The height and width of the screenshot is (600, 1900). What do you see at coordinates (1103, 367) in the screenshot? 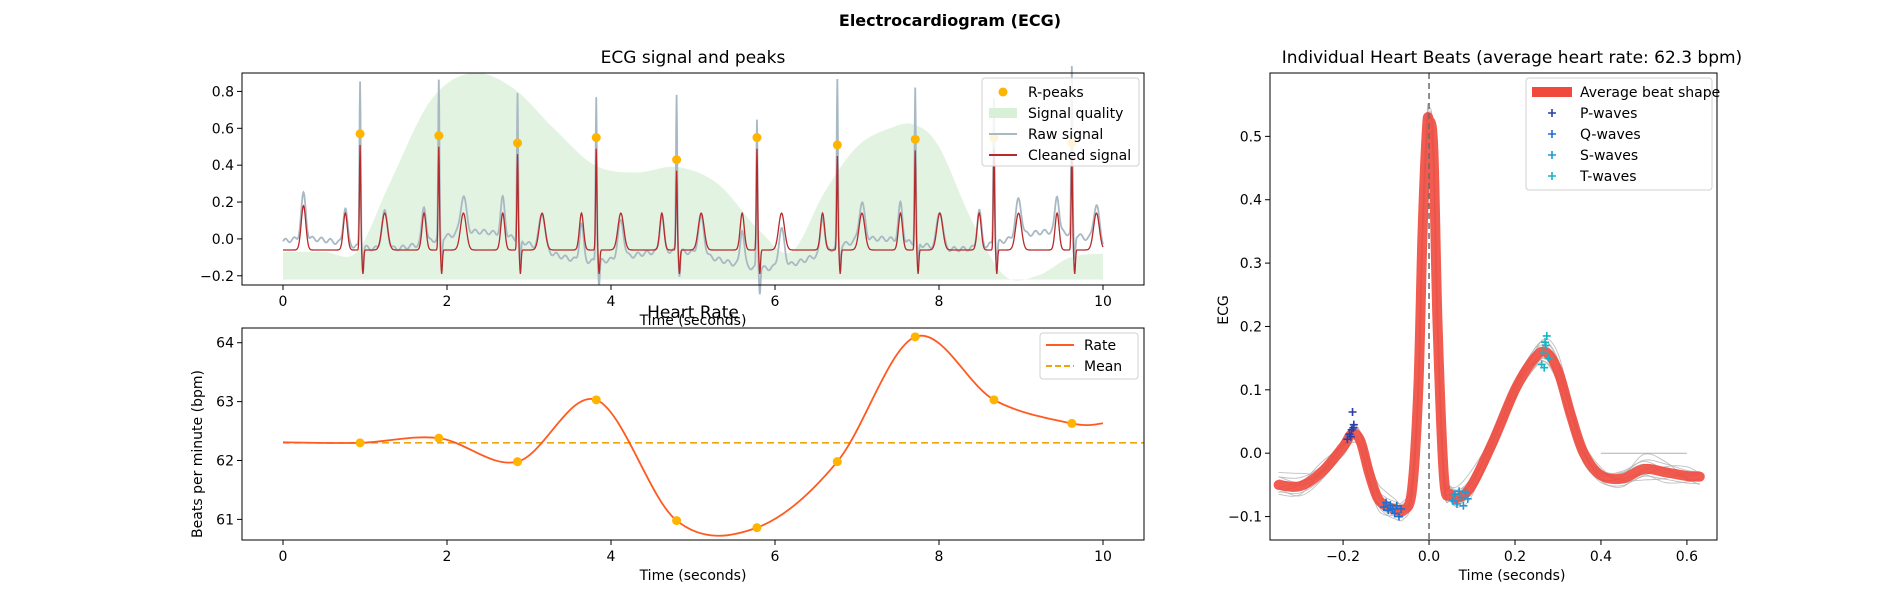
I see `legend-mean-label: Mean` at bounding box center [1103, 367].